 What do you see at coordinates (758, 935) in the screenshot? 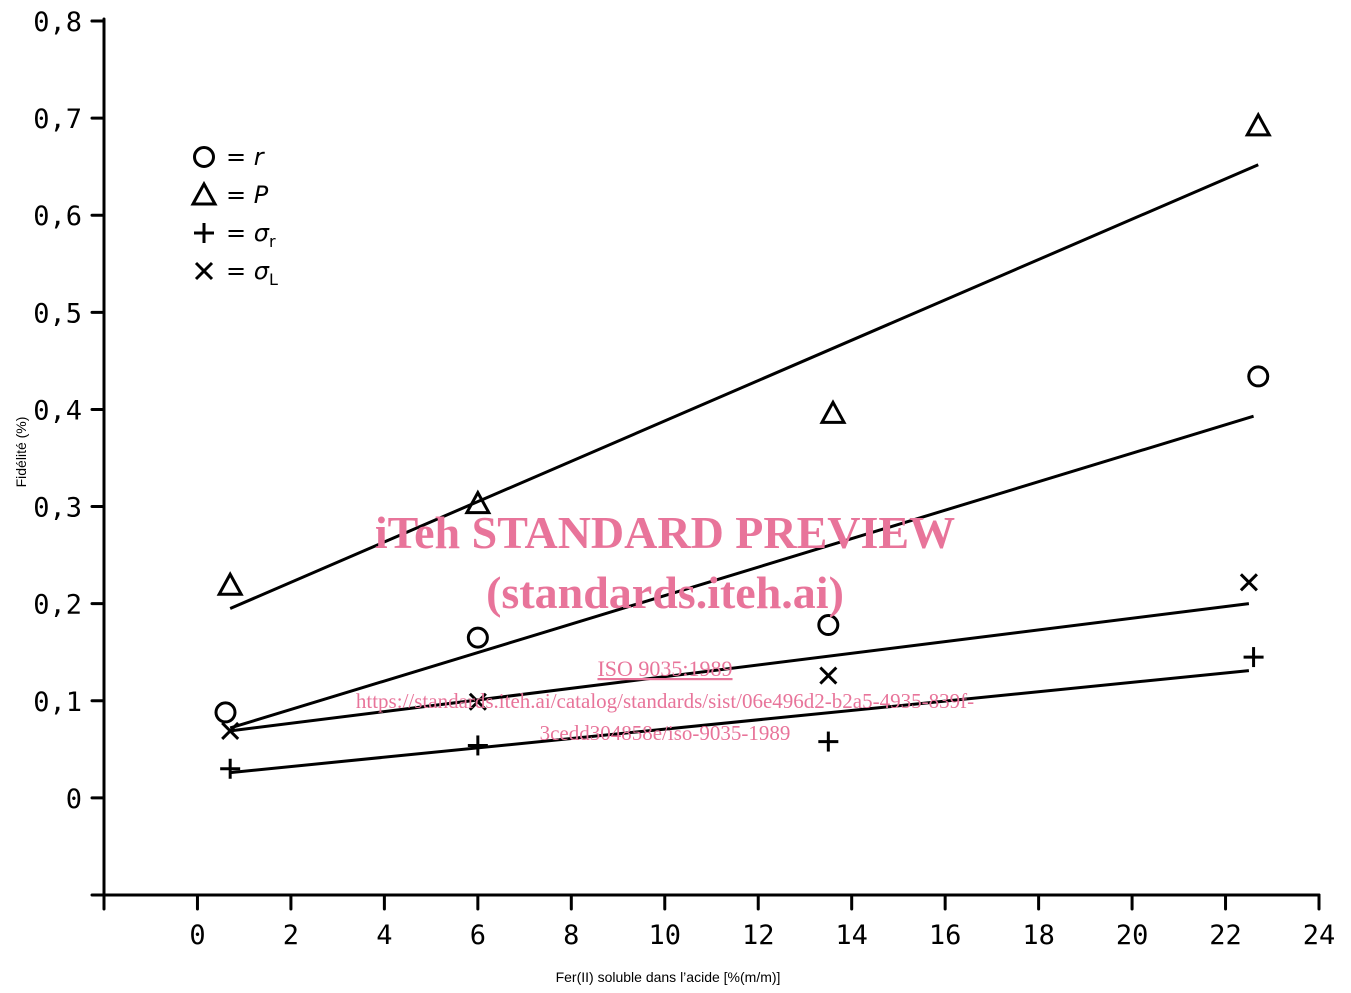
I see `x-tick-label: 12` at bounding box center [758, 935].